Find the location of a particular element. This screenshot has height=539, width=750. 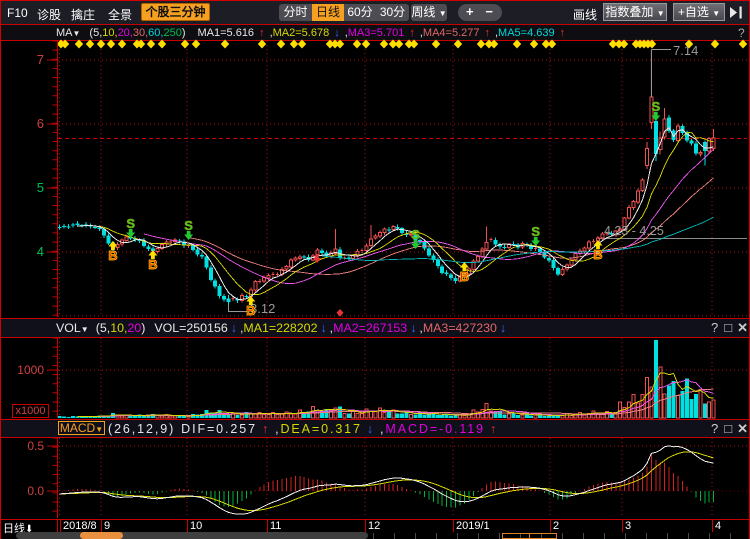

svg-text: 7.14 is located at coordinates (685, 50).